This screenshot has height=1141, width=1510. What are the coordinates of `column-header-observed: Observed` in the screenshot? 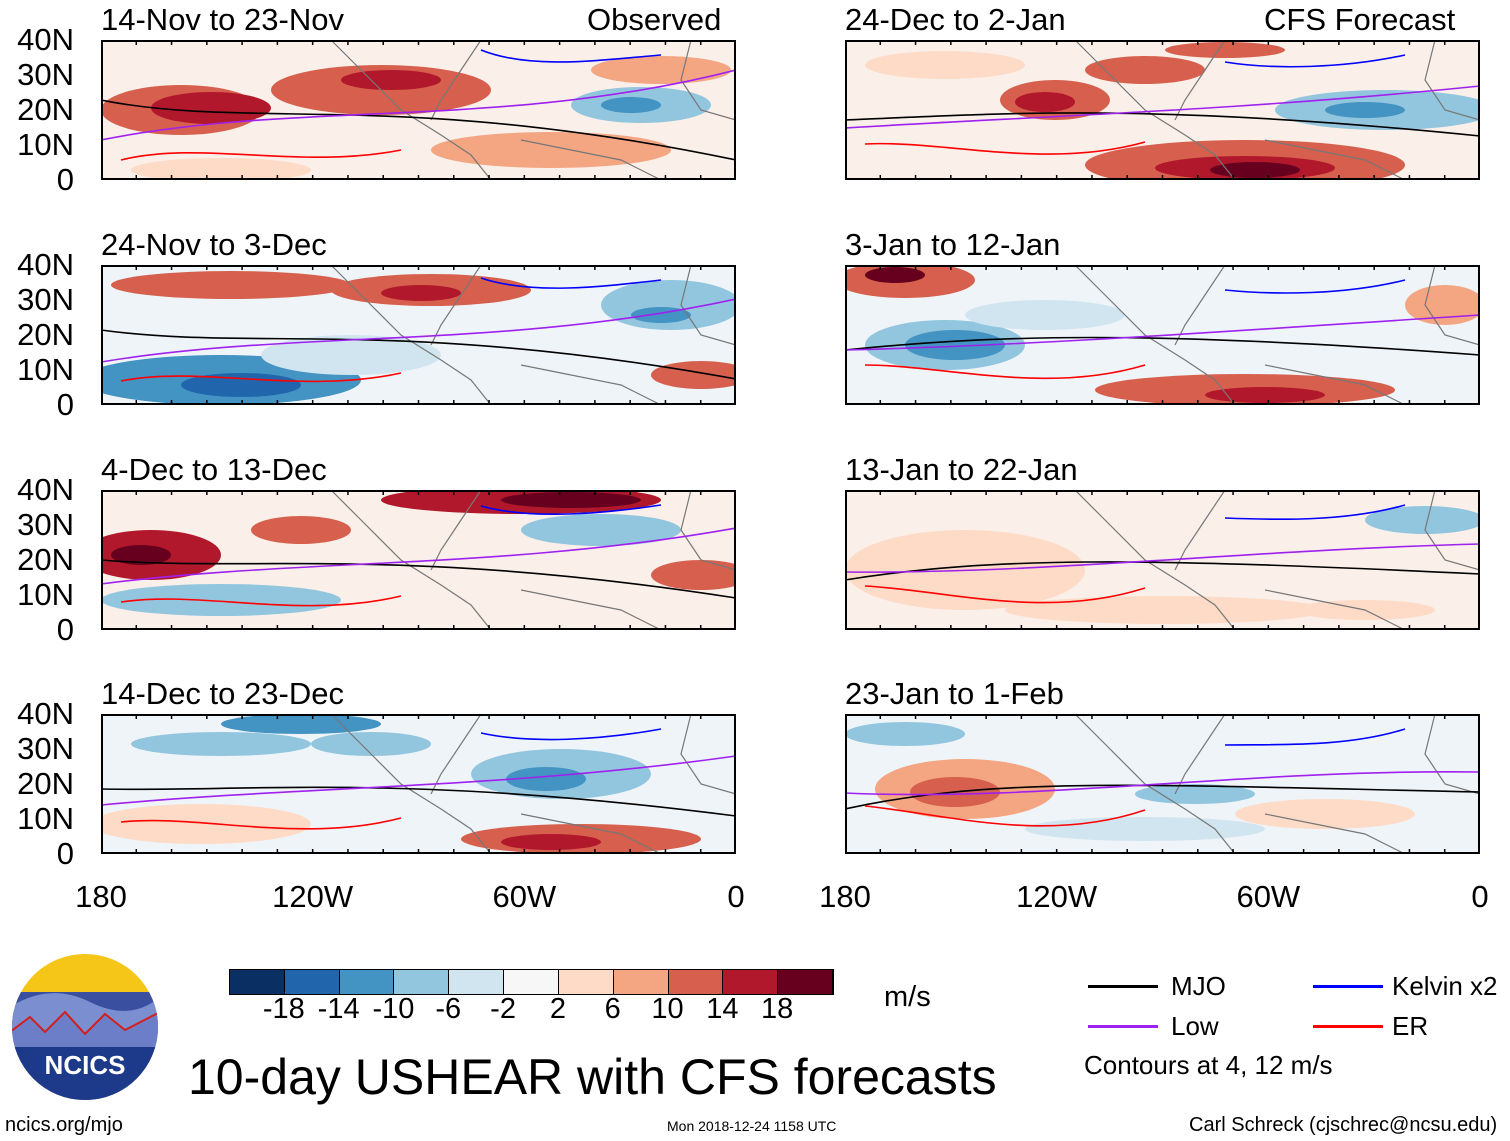 It's located at (654, 19).